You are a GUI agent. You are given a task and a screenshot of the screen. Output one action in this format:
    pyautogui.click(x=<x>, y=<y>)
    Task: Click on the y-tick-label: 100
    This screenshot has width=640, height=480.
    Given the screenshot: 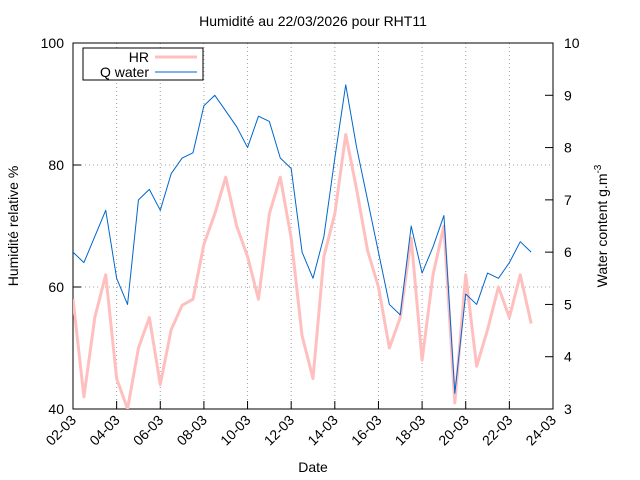 What is the action you would take?
    pyautogui.click(x=53, y=43)
    